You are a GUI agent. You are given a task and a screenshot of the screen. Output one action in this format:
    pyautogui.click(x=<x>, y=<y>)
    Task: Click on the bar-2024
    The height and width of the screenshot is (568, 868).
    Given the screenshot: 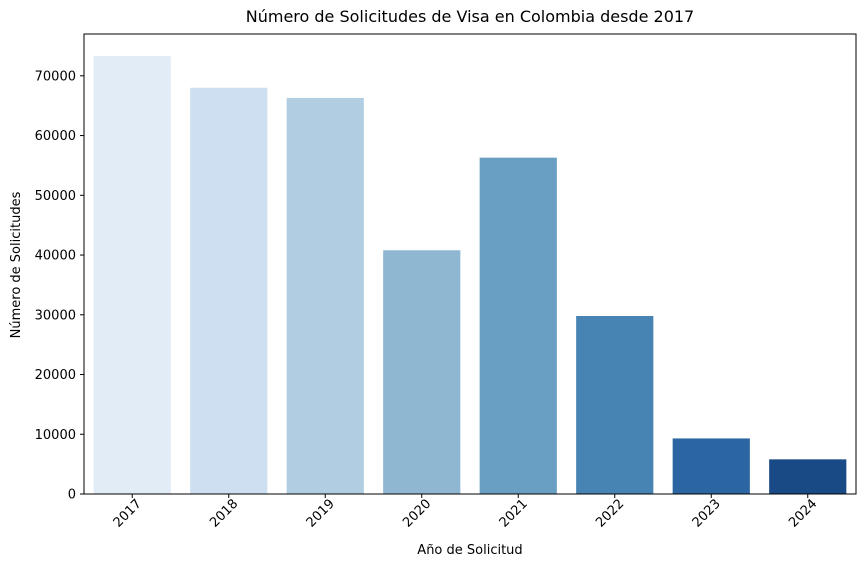 What is the action you would take?
    pyautogui.click(x=808, y=476)
    